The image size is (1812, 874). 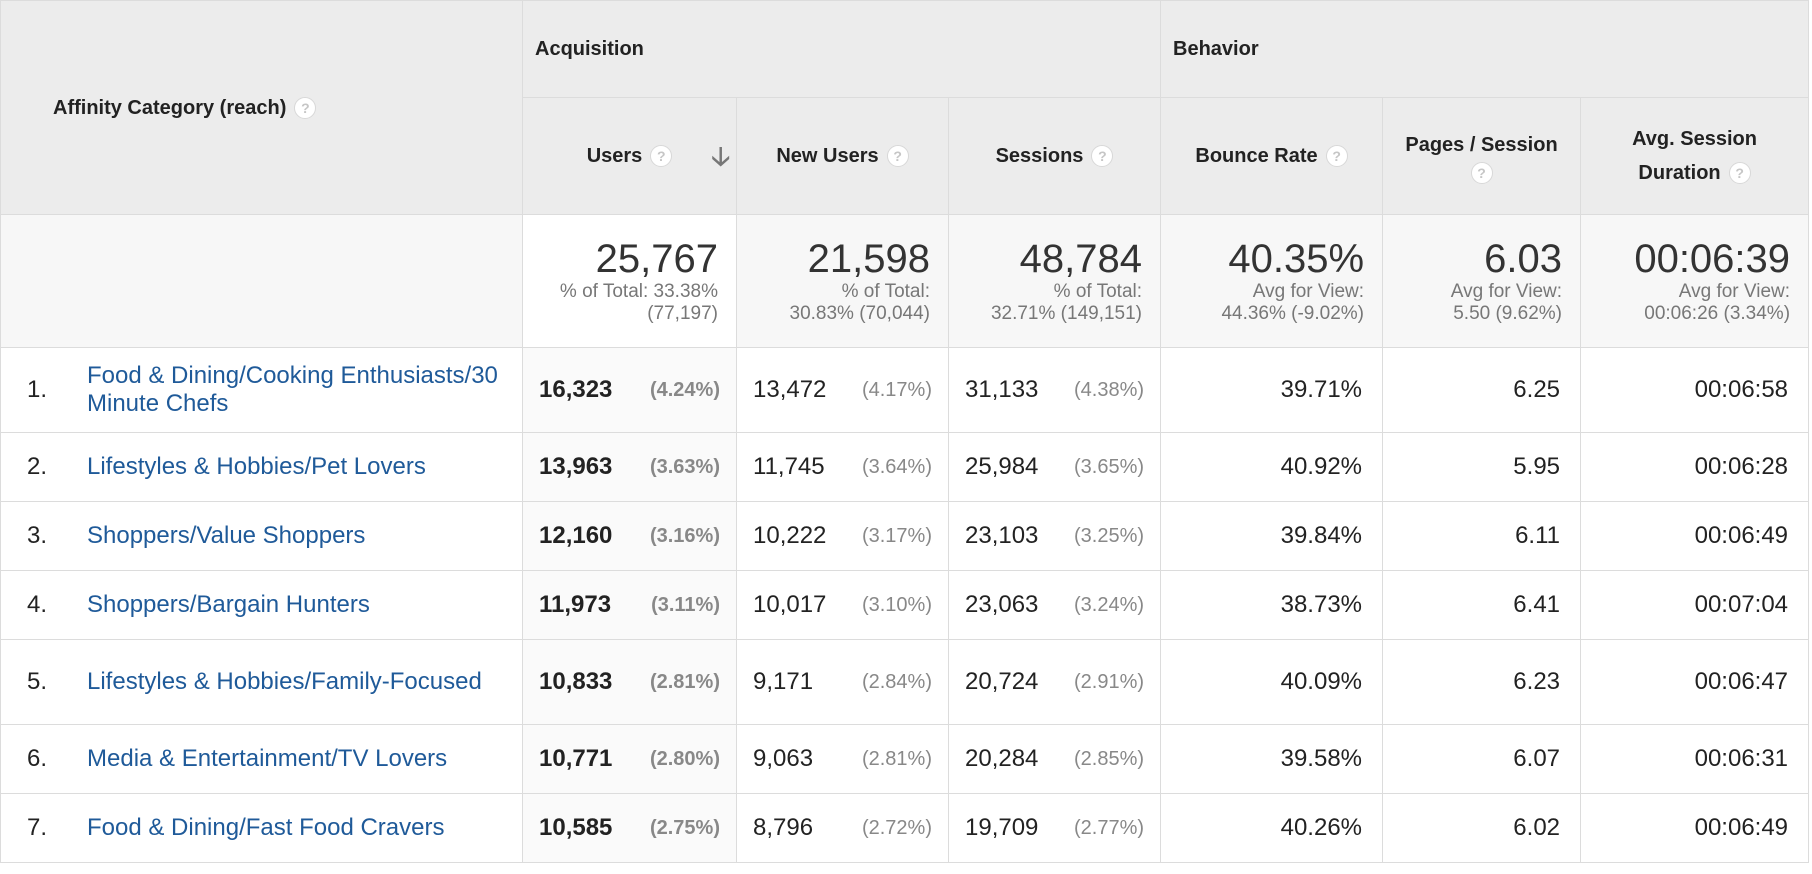 I want to click on new-users-header-label: New Users, so click(x=827, y=156).